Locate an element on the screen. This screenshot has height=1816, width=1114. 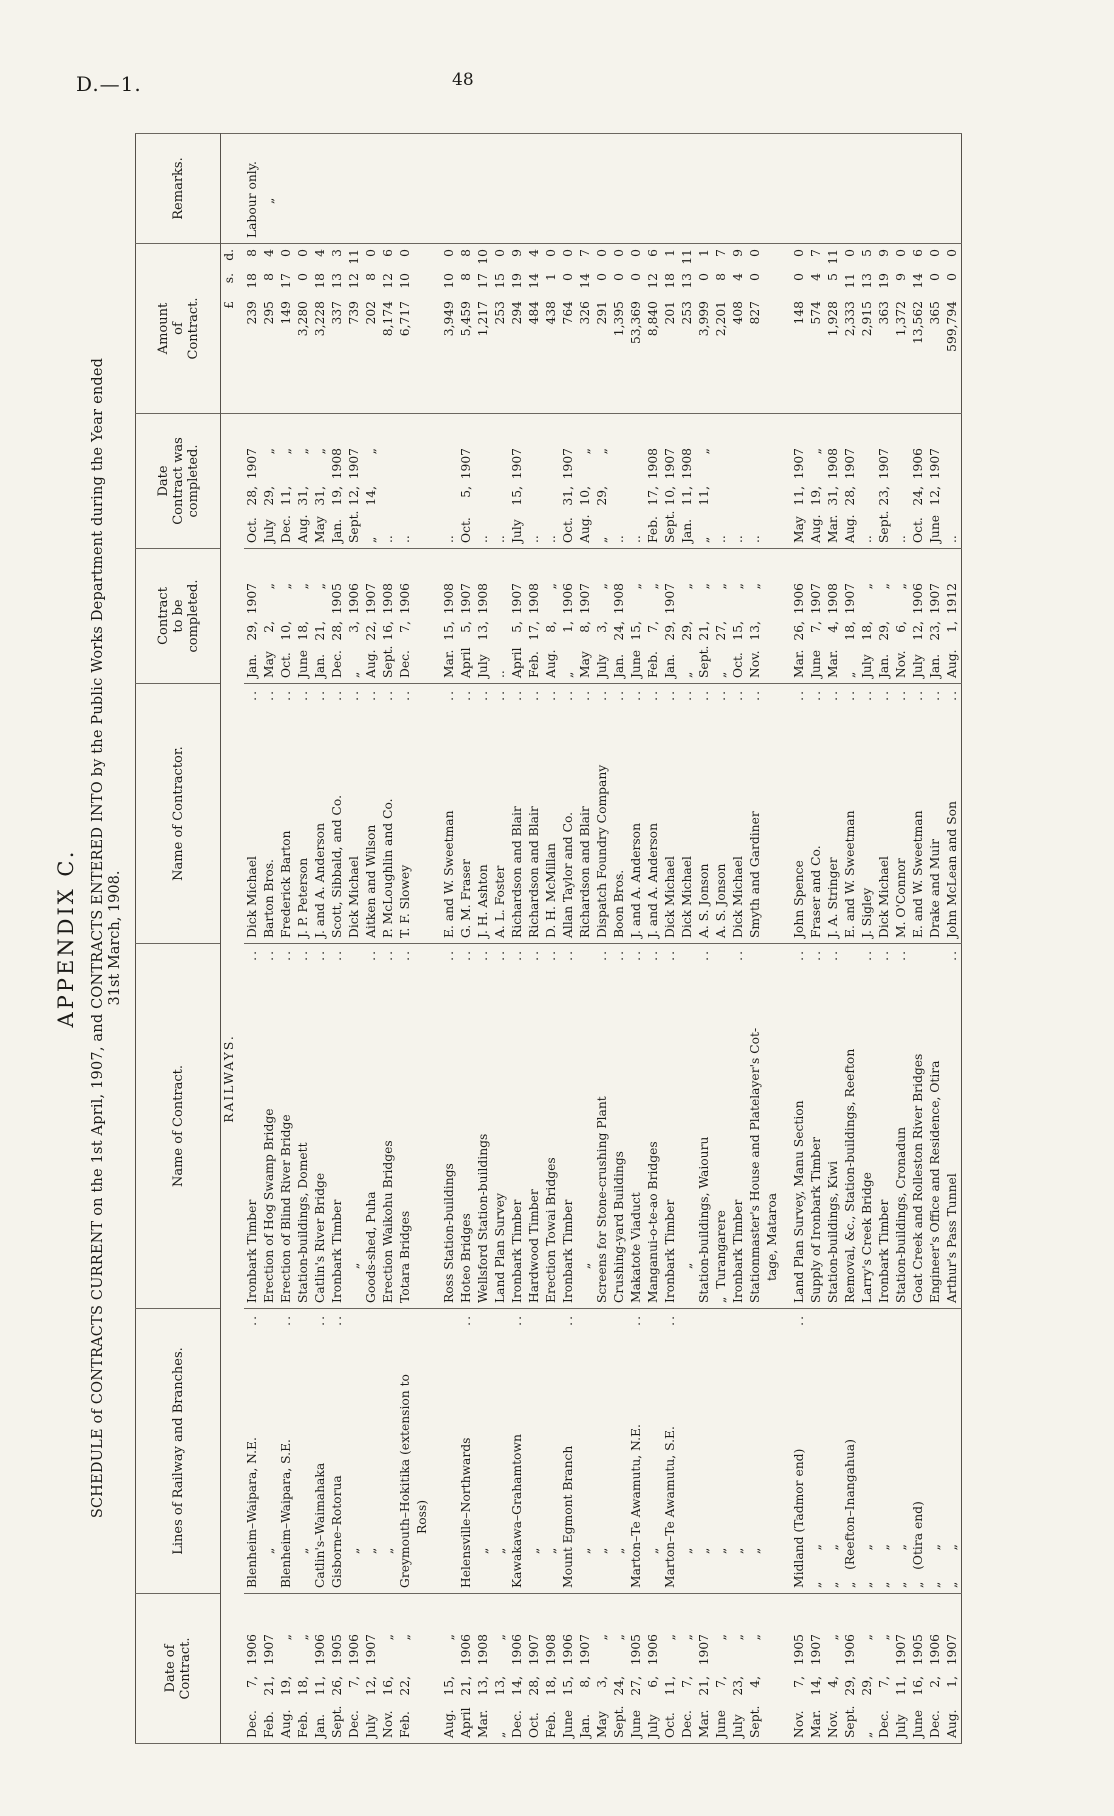
cell-text-line: Station-buildings, Cronadun.. is located at coordinates (901, 1126).